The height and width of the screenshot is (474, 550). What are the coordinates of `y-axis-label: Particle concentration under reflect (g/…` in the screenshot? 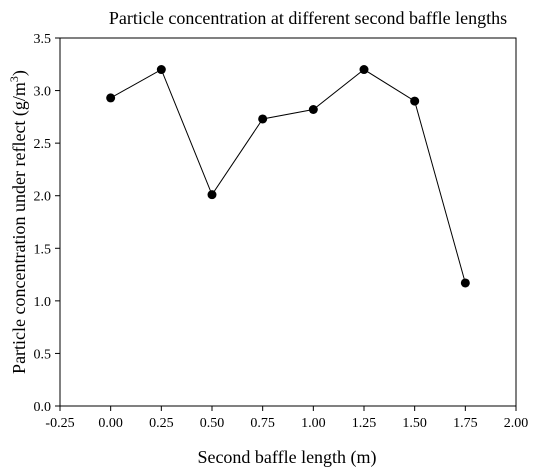 It's located at (18, 222).